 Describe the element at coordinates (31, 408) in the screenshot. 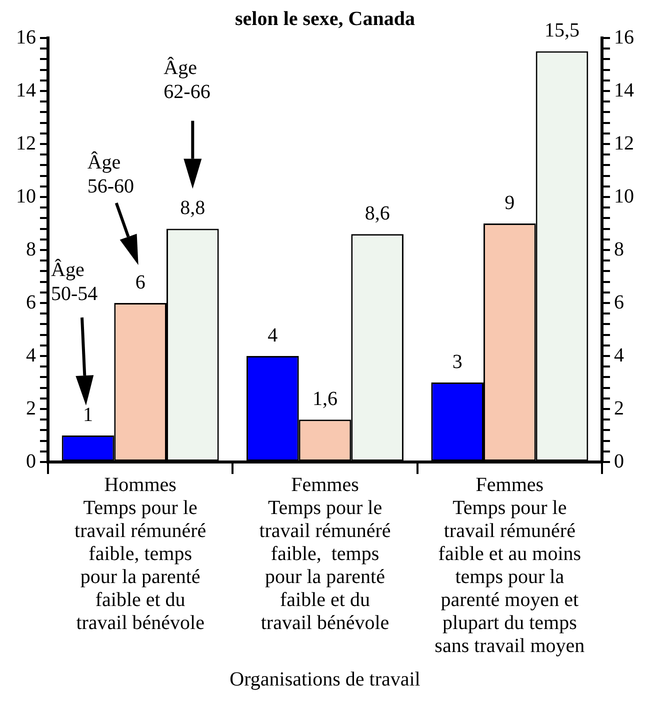

I see `y-tick-label: 2` at that location.